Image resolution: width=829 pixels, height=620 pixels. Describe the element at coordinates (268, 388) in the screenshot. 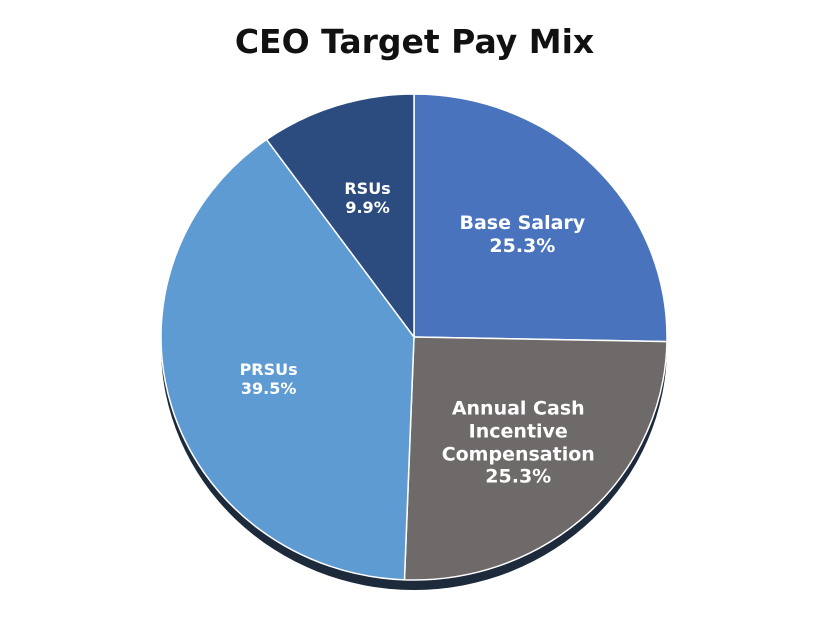

I see `value-label: 39.5%` at that location.